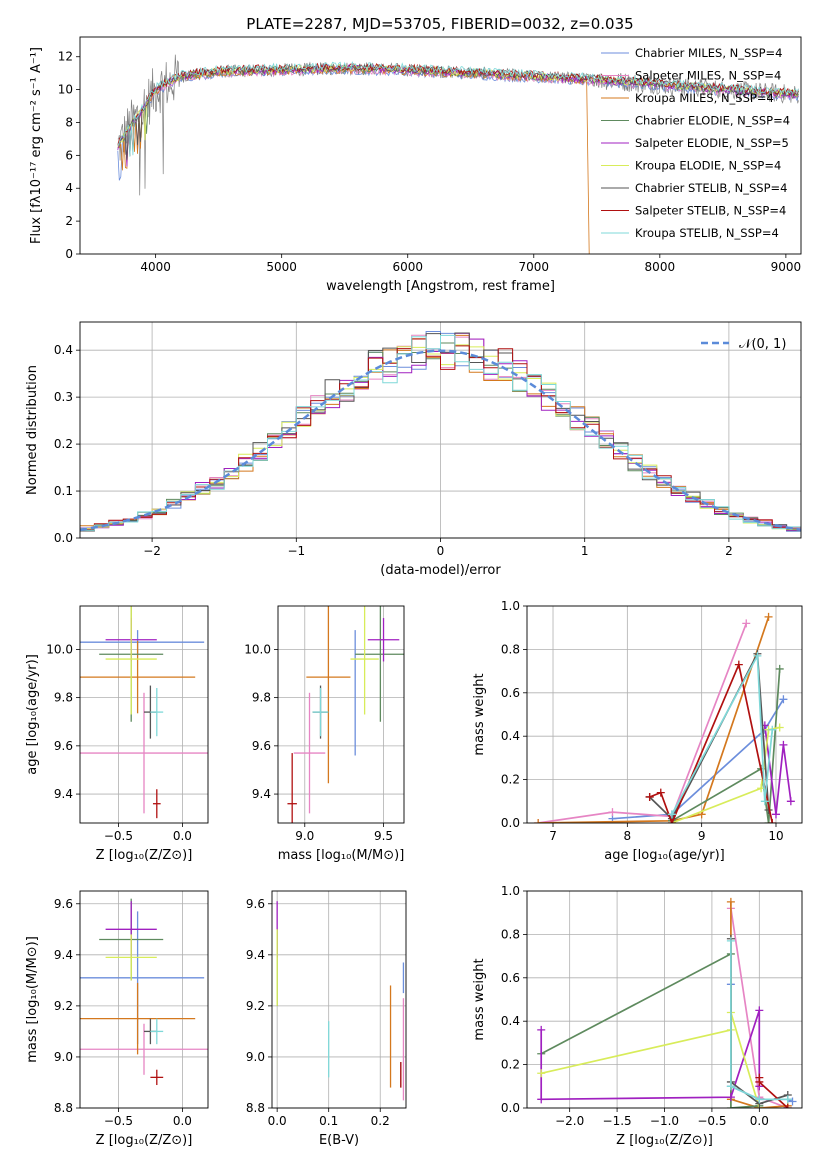 Image resolution: width=819 pixels, height=1170 pixels. What do you see at coordinates (708, 76) in the screenshot?
I see `legend-label: Salpeter MILES, N_SSP=4` at bounding box center [708, 76].